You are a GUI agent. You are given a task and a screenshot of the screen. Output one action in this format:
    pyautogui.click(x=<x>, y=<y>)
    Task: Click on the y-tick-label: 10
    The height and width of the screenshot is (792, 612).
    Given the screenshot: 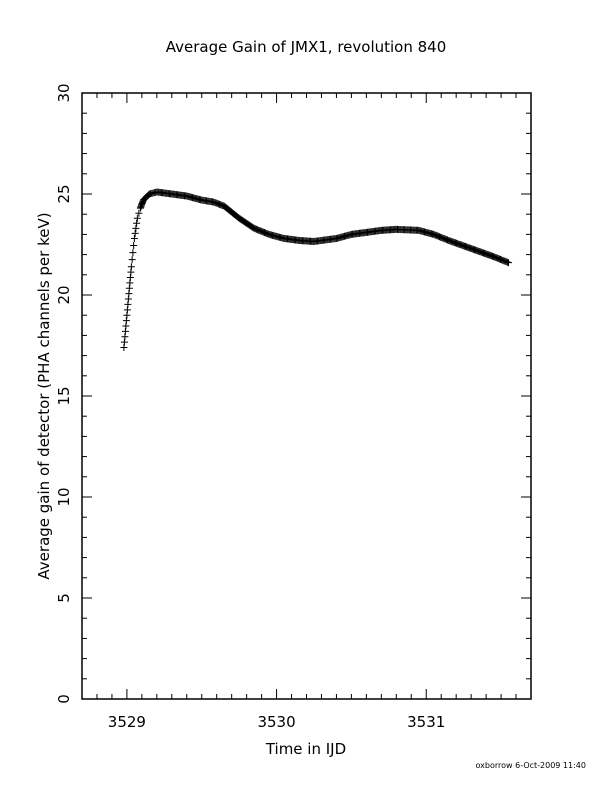 What is the action you would take?
    pyautogui.click(x=64, y=496)
    